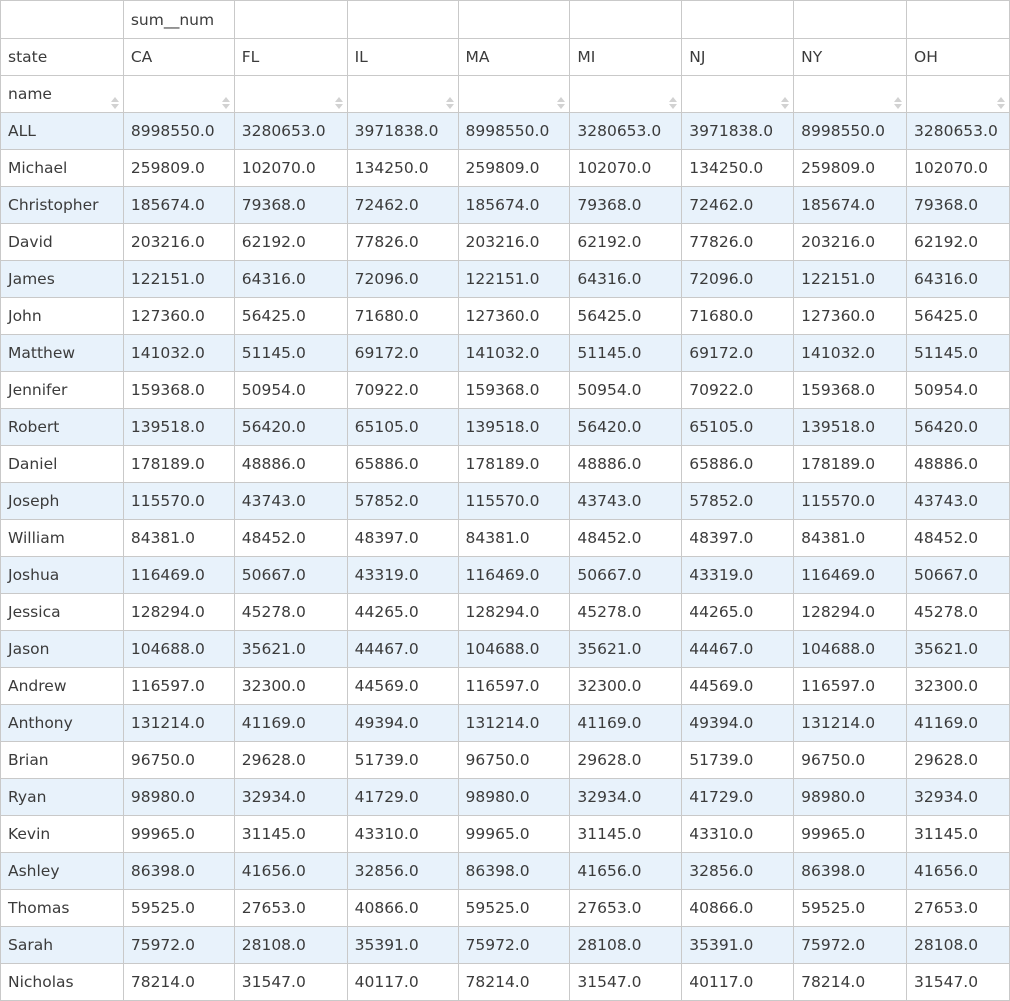 The width and height of the screenshot is (1010, 1001). I want to click on row-name-cell: ALL, so click(62, 131).